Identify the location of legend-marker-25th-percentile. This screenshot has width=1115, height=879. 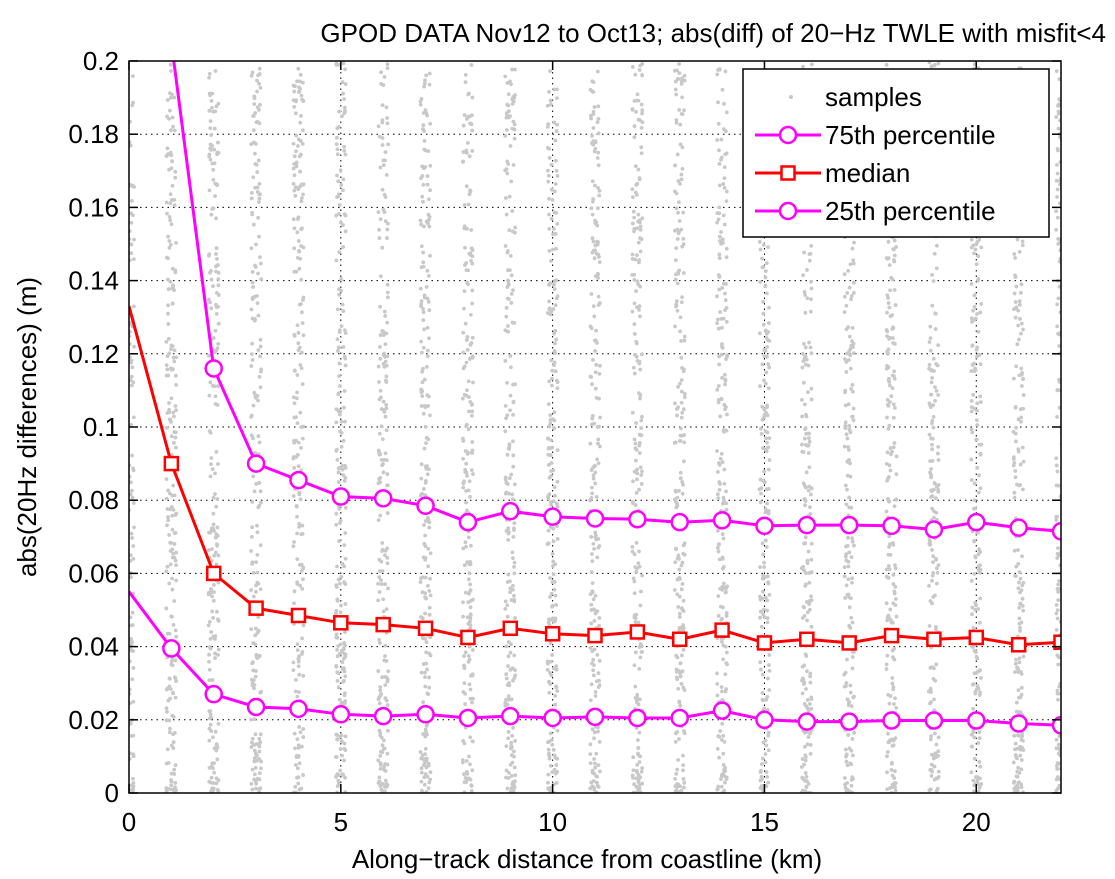
(788, 211).